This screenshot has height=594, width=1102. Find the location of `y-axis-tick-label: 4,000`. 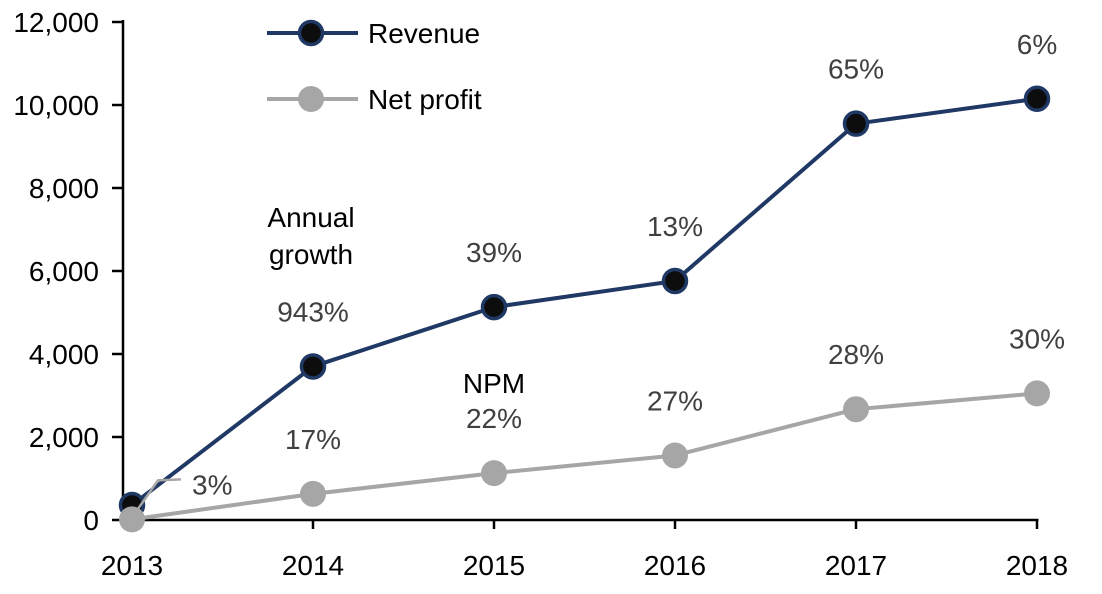

y-axis-tick-label: 4,000 is located at coordinates (64, 354).